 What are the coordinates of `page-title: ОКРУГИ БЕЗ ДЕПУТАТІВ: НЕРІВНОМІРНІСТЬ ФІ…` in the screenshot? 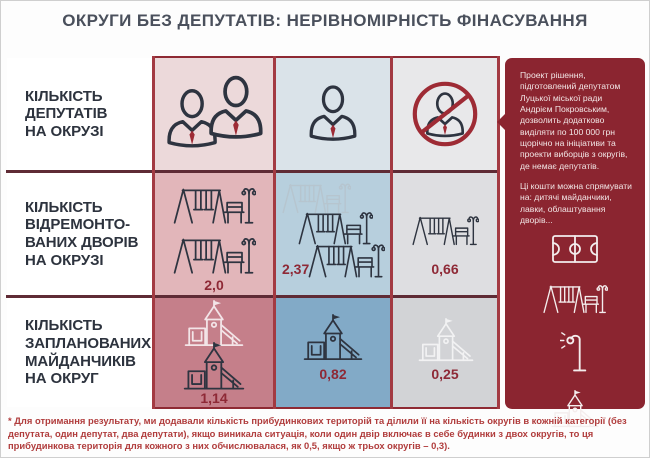 It's located at (325, 20).